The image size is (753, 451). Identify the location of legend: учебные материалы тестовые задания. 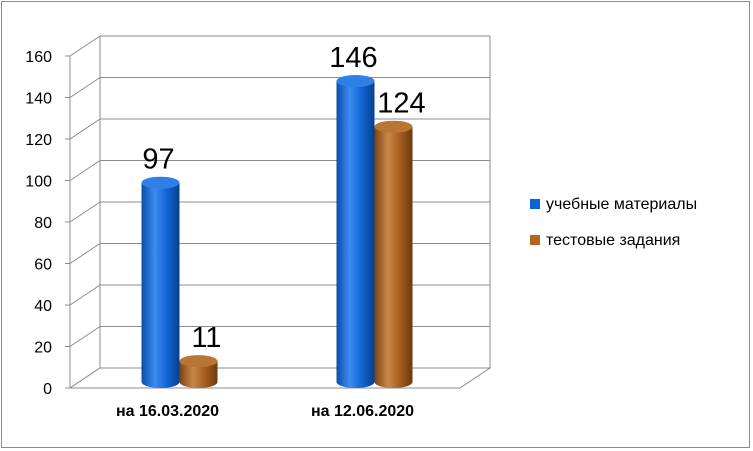
(613, 222).